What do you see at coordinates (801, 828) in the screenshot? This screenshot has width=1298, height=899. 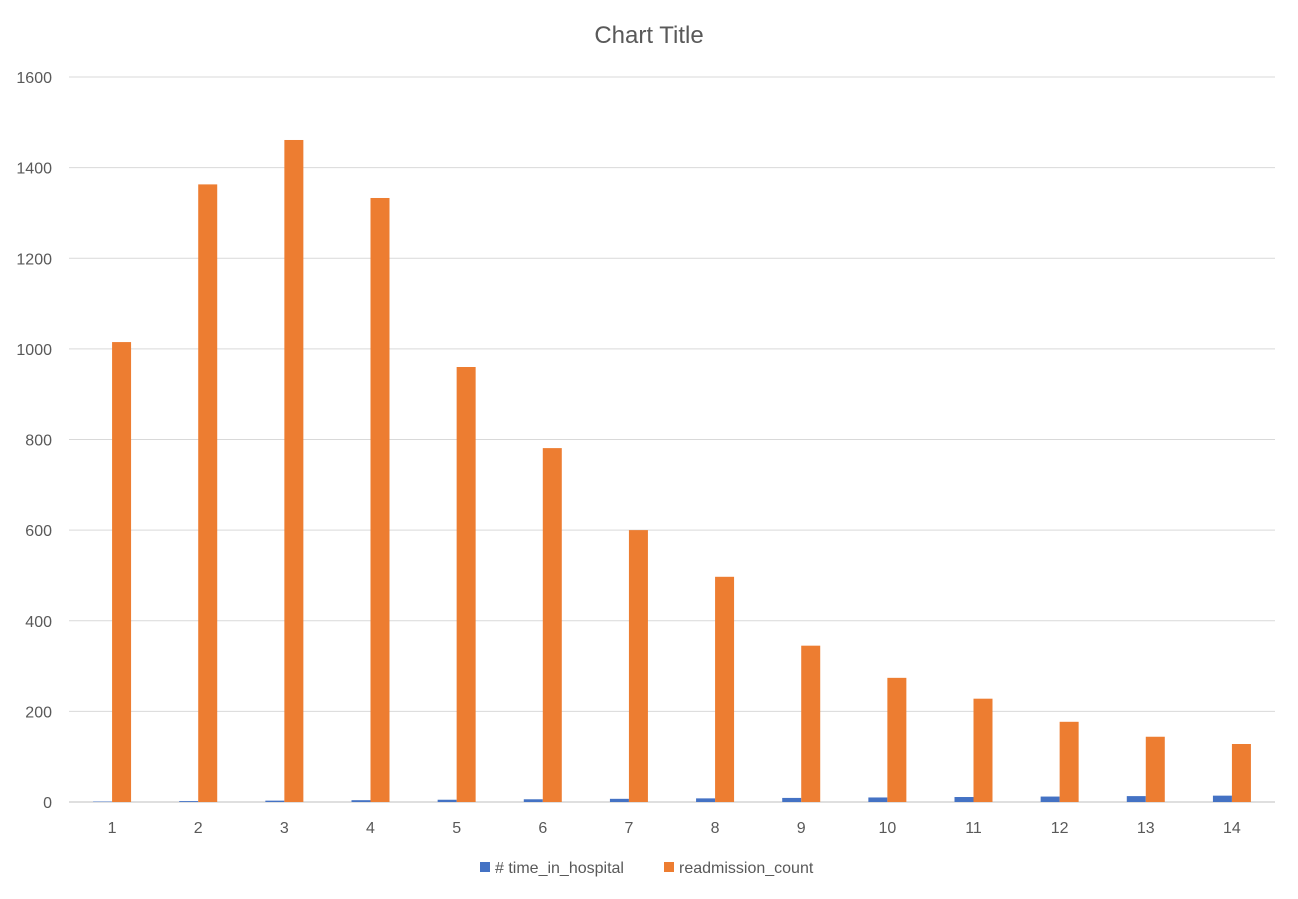 I see `x-tick-label: 9` at bounding box center [801, 828].